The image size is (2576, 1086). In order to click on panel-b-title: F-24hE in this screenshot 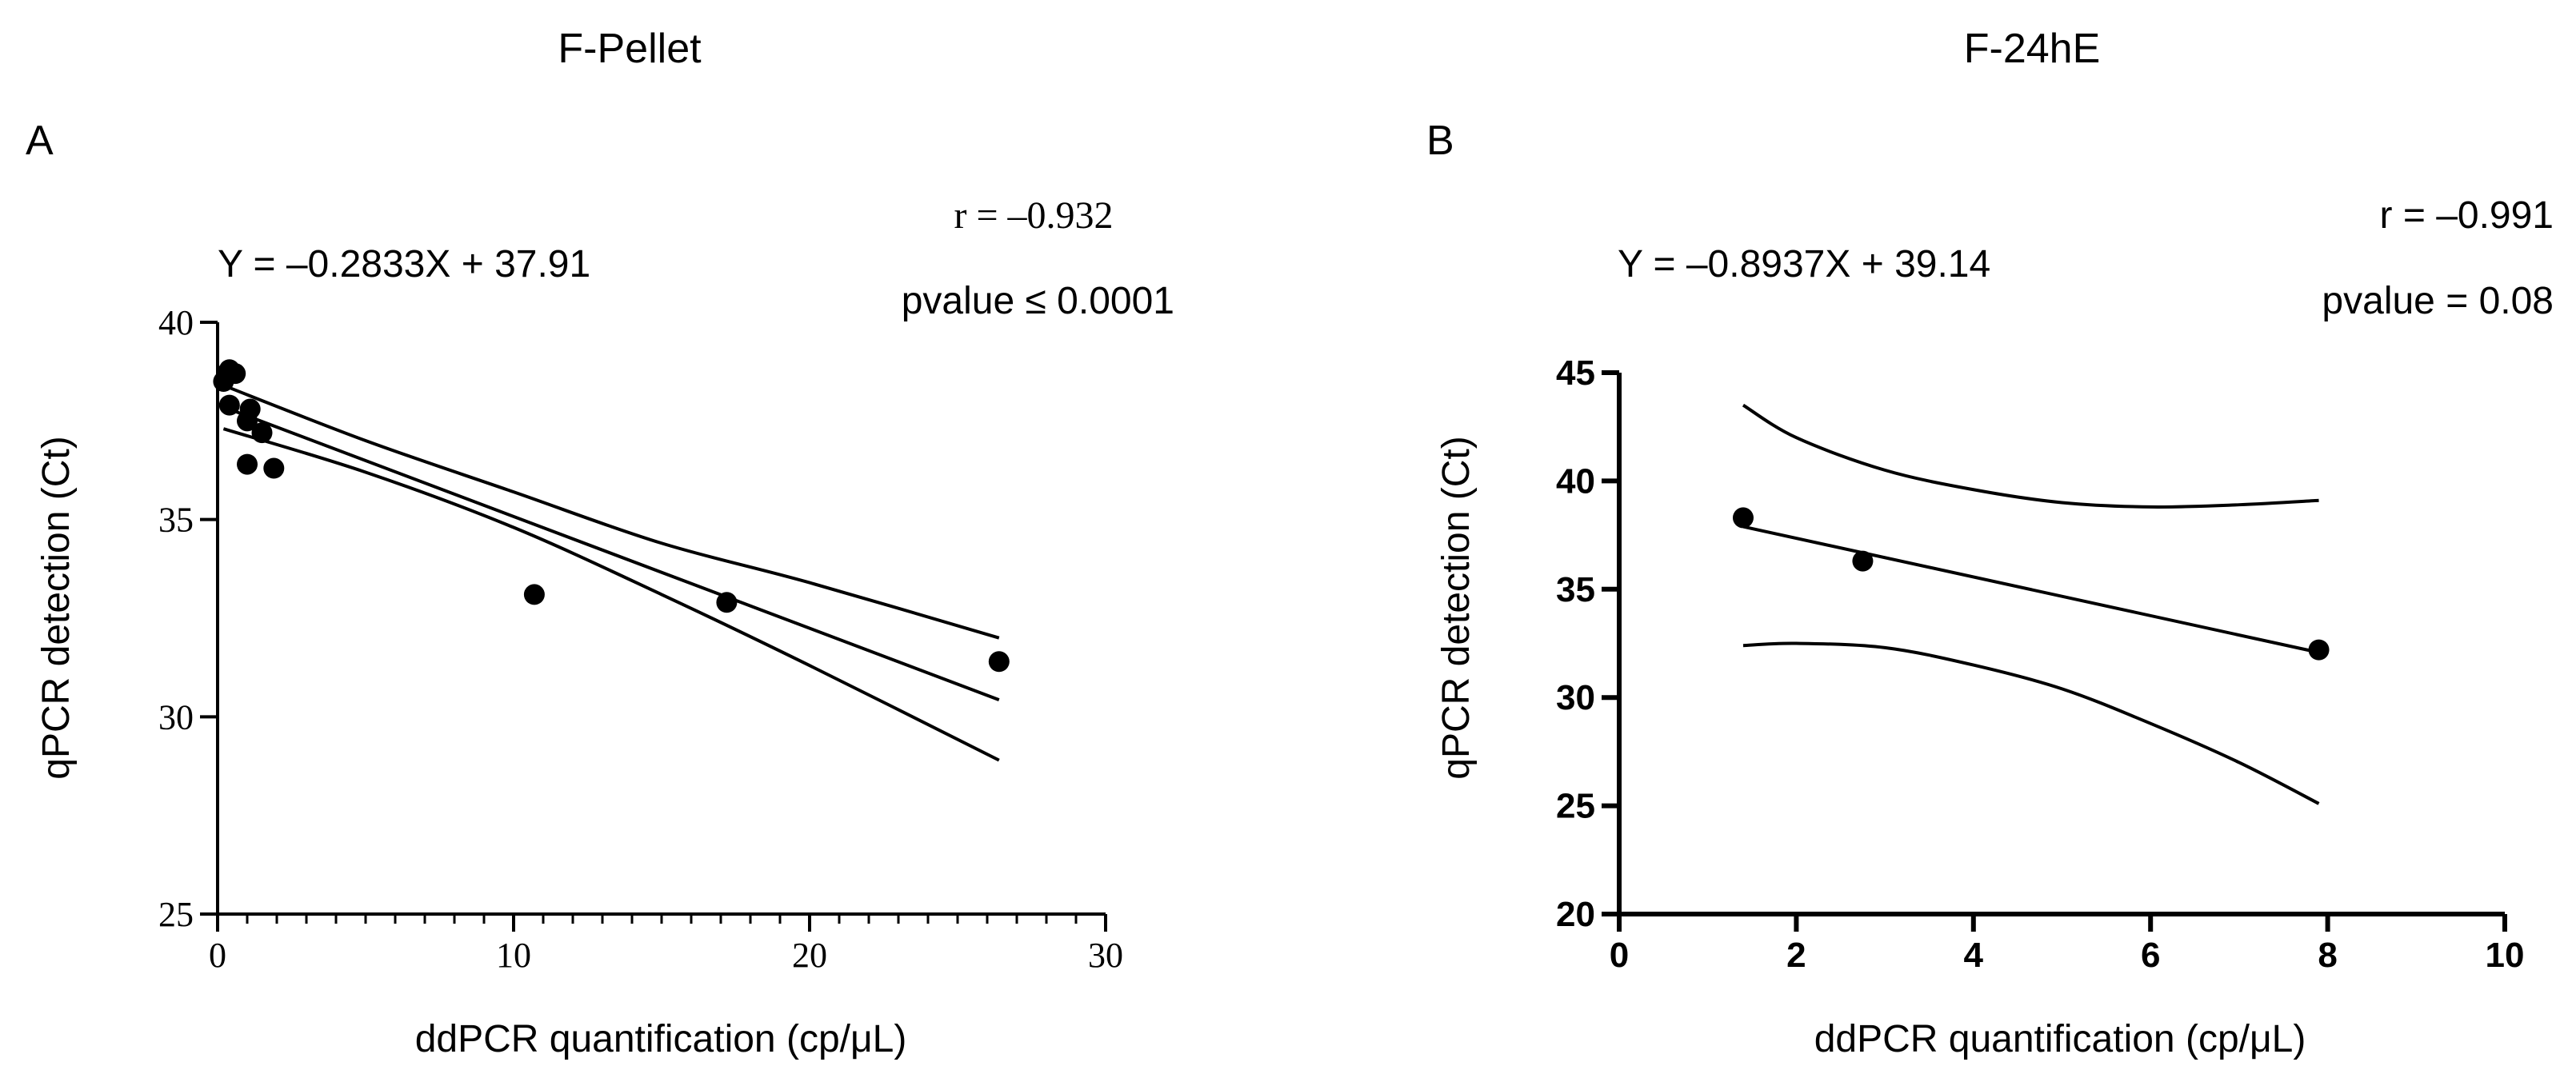, I will do `click(2032, 49)`.